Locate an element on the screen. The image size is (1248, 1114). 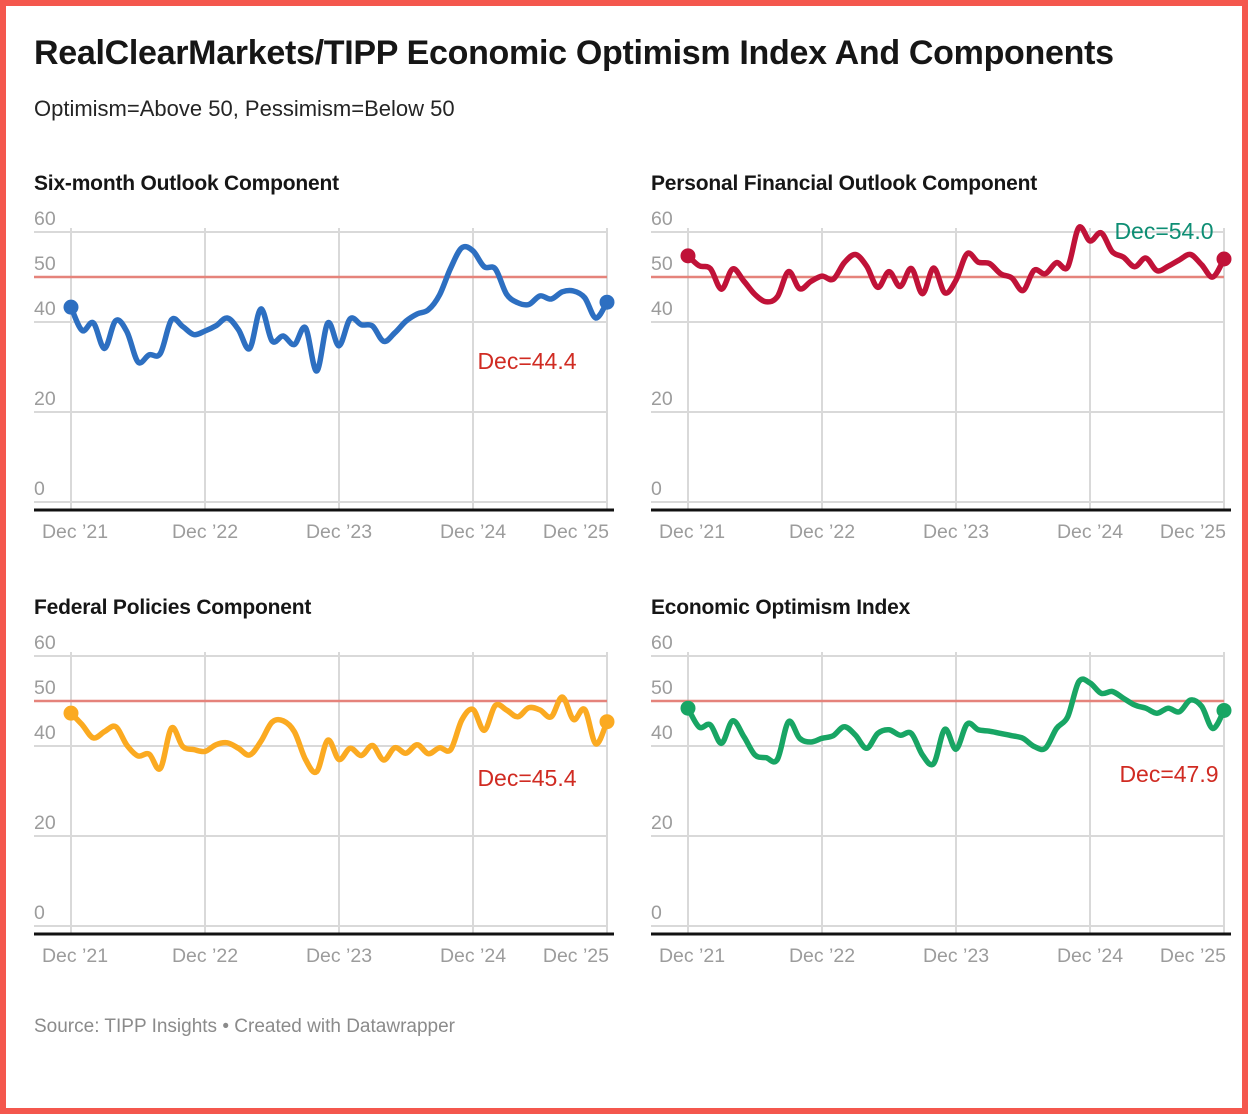
panel-title-federal-policies: Federal Policies Component is located at coordinates (173, 608).